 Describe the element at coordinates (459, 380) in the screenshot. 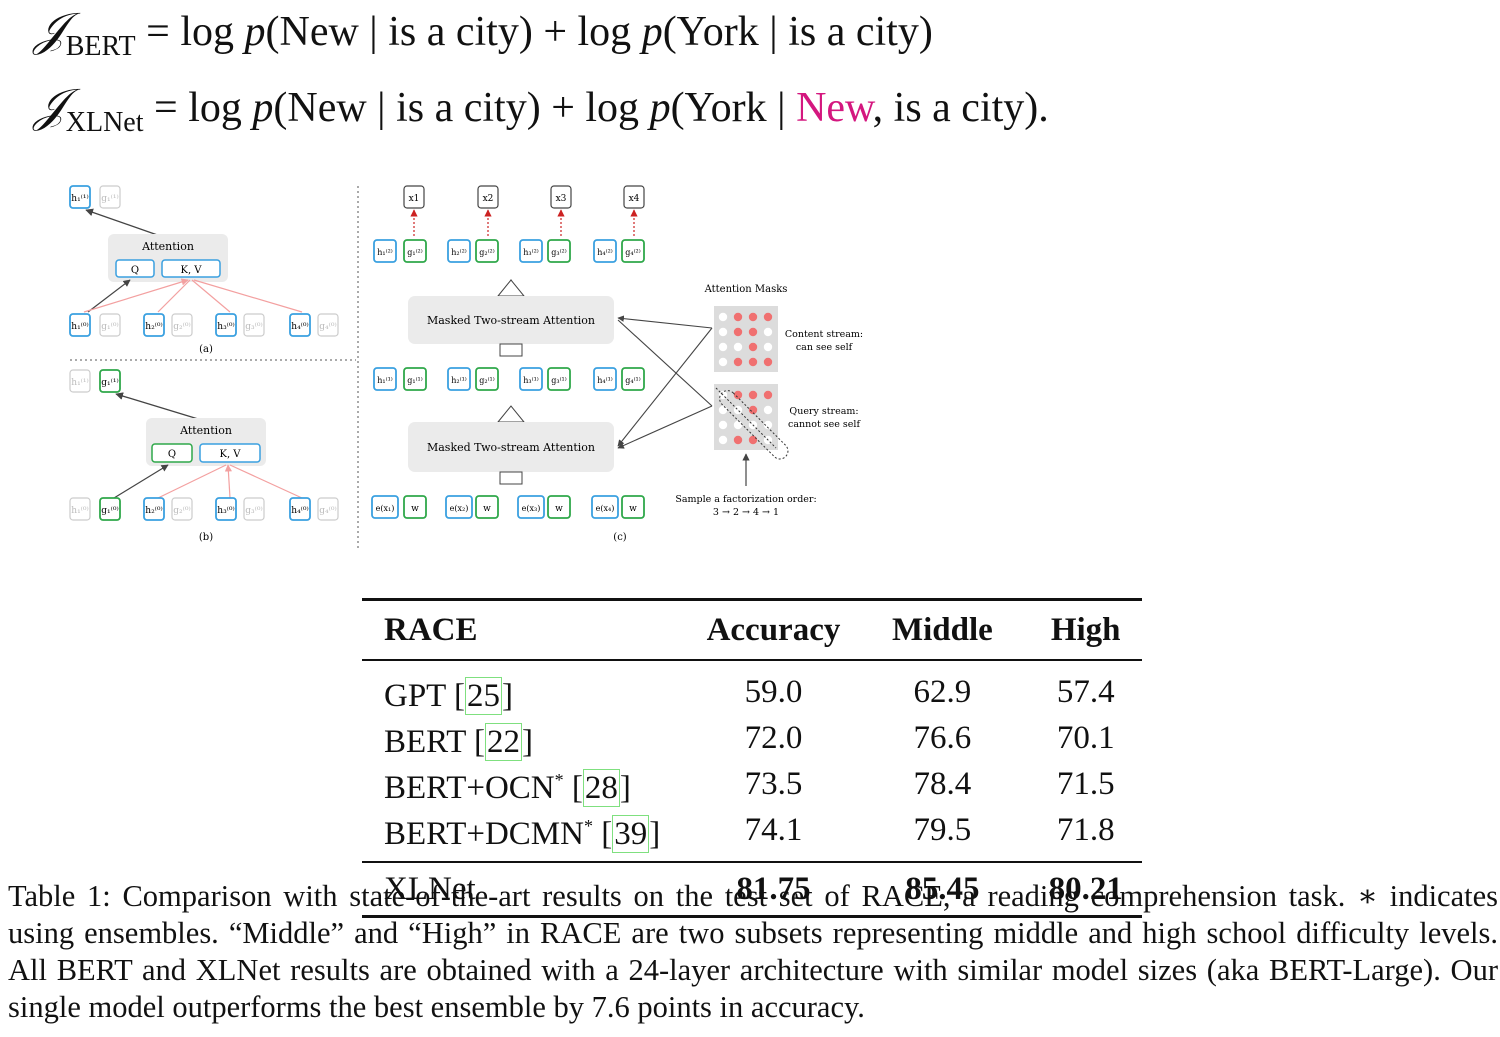

I see `svg-text: h₂⁽¹⁾` at that location.